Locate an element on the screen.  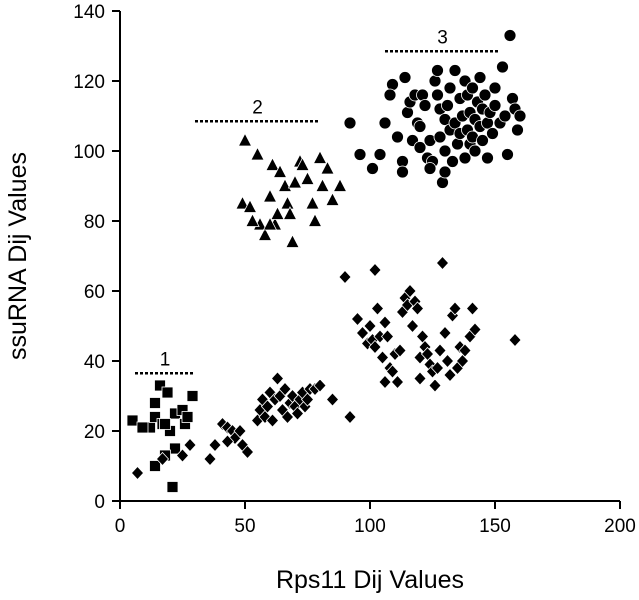
x-ticks: 0 50 100 150 200 is located at coordinates (375, 519).